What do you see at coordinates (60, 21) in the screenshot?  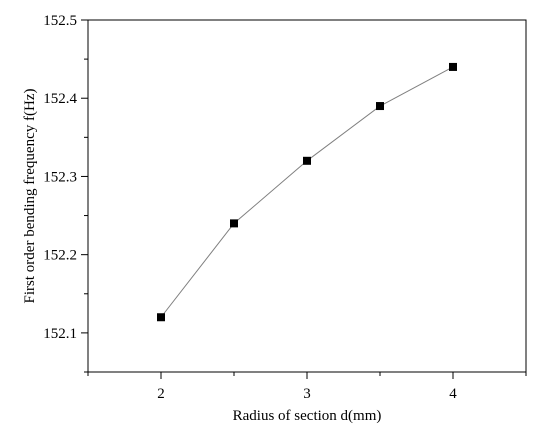 I see `y-tick-label: 152.5` at bounding box center [60, 21].